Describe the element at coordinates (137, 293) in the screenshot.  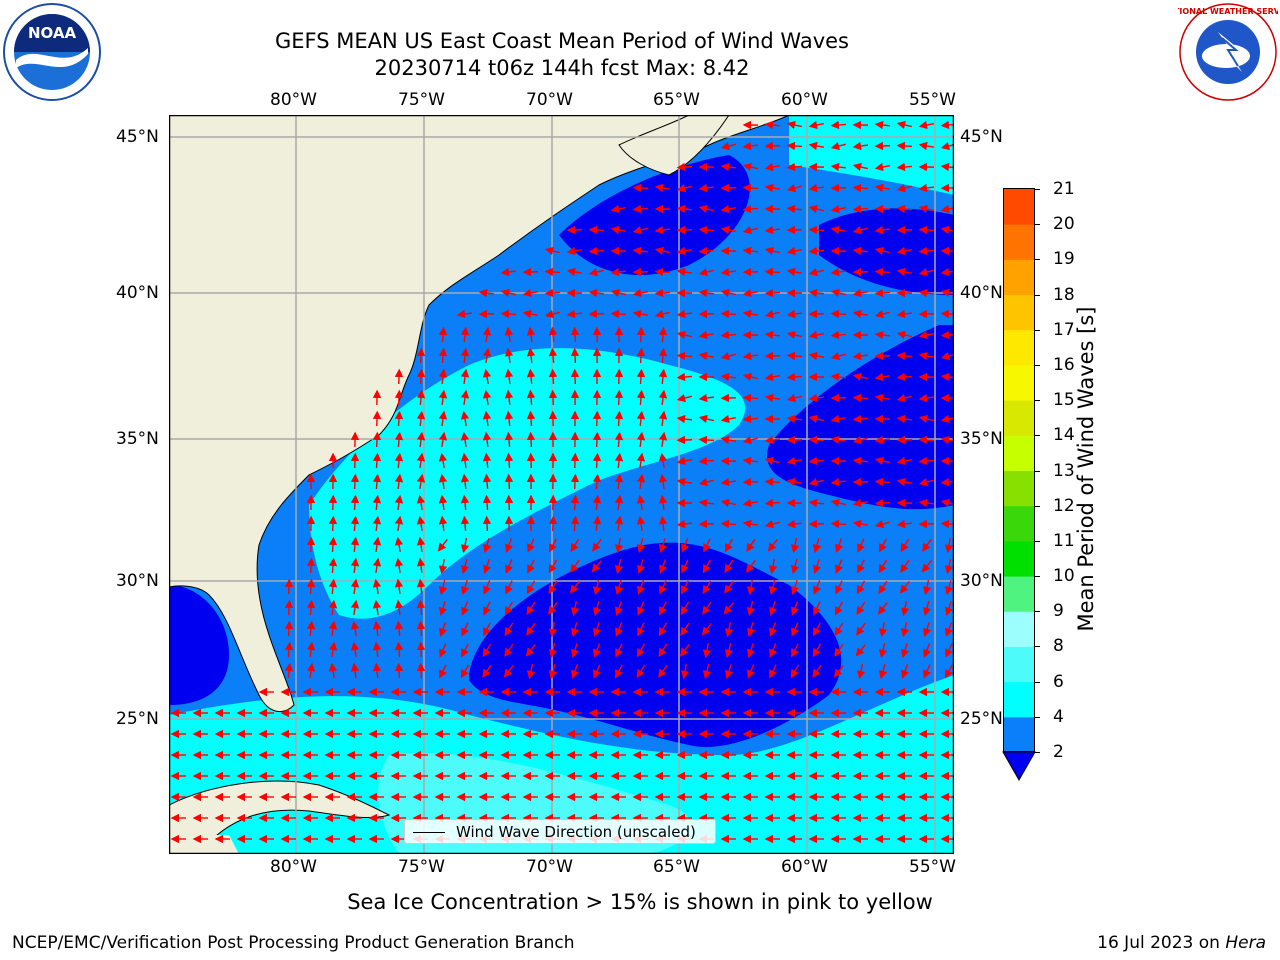
I see `lat-label-left: 40°N` at that location.